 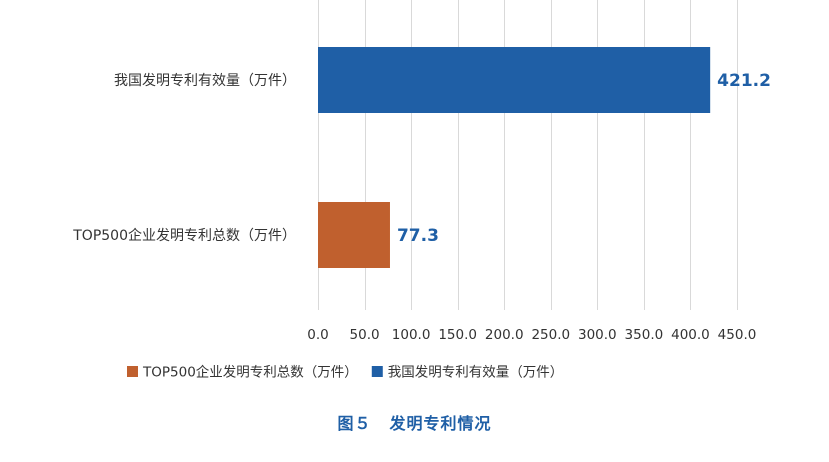 What do you see at coordinates (597, 335) in the screenshot?
I see `tick-label: 300.0` at bounding box center [597, 335].